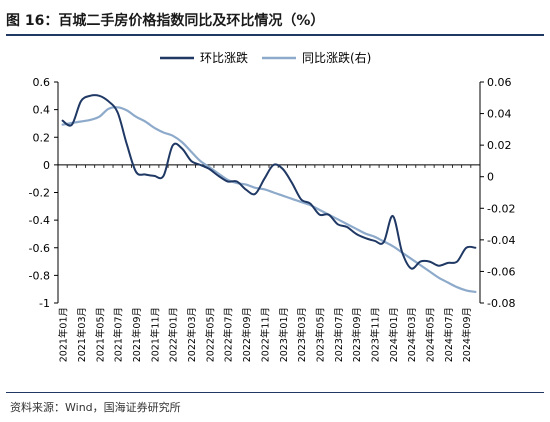 This screenshot has height=422, width=550. Describe the element at coordinates (42, 82) in the screenshot. I see `y-left-tick-label: 0.6` at that location.